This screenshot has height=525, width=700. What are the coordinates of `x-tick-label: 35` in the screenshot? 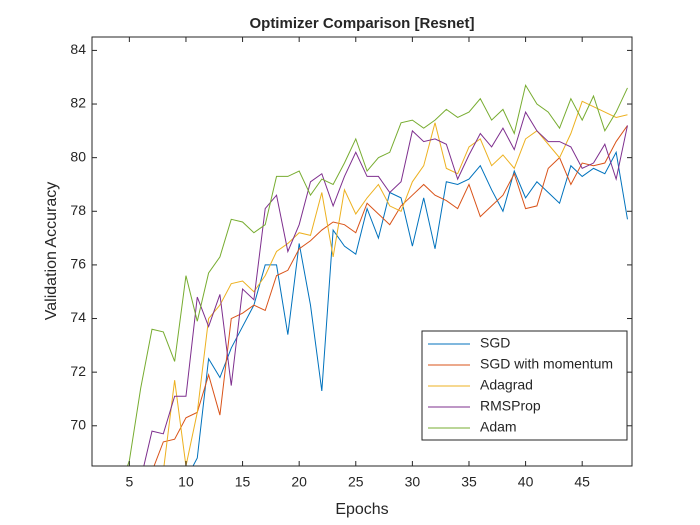 It's located at (469, 482).